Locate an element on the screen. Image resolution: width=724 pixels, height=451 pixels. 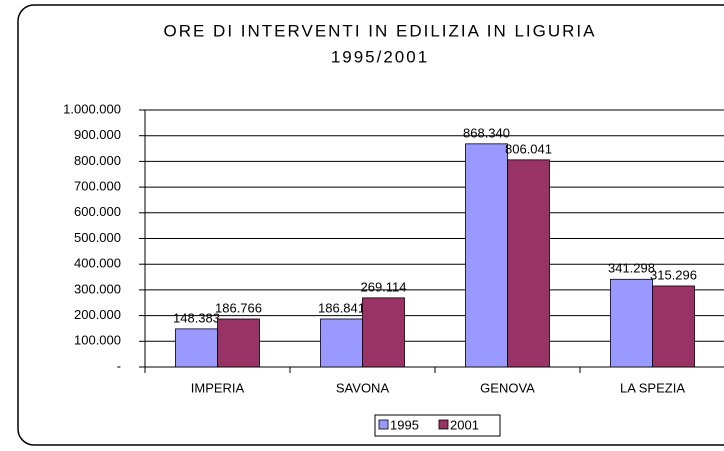
chart-subtitle: 1995/2001 is located at coordinates (380, 56).